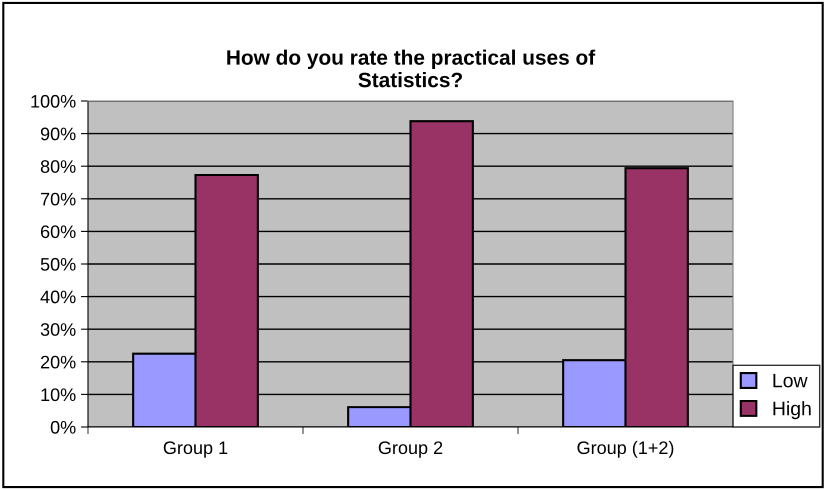 The width and height of the screenshot is (826, 490). I want to click on y-tick-label: 20%, so click(58, 362).